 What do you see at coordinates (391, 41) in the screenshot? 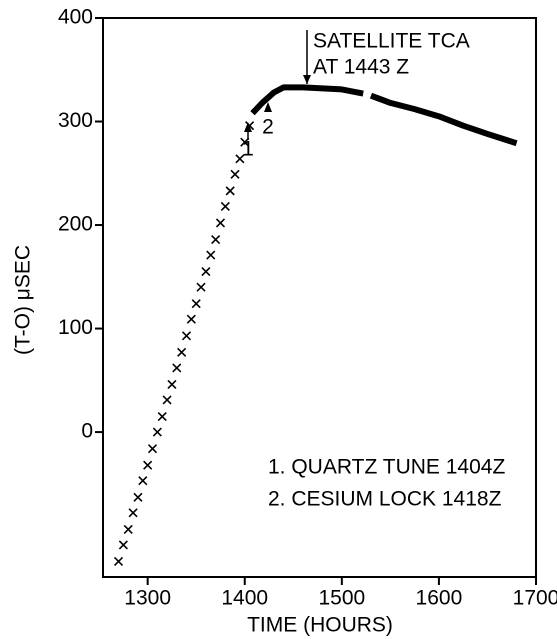
I see `annotation: SATELLITE TCA` at bounding box center [391, 41].